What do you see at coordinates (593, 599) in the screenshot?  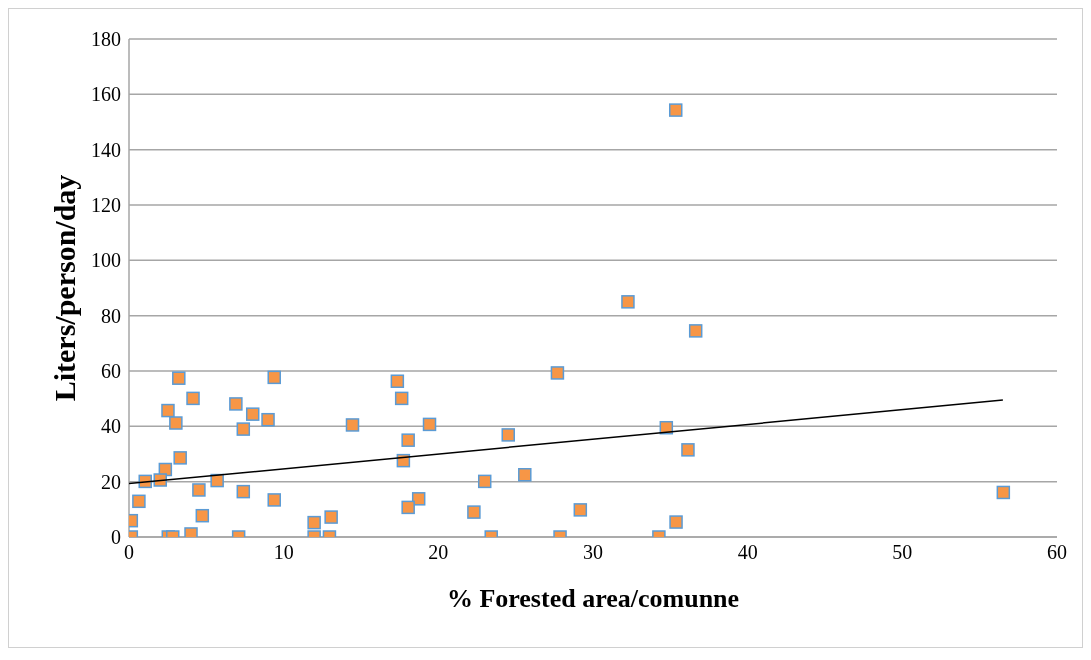 I see `x-axis-title: % Forested area/comunne` at bounding box center [593, 599].